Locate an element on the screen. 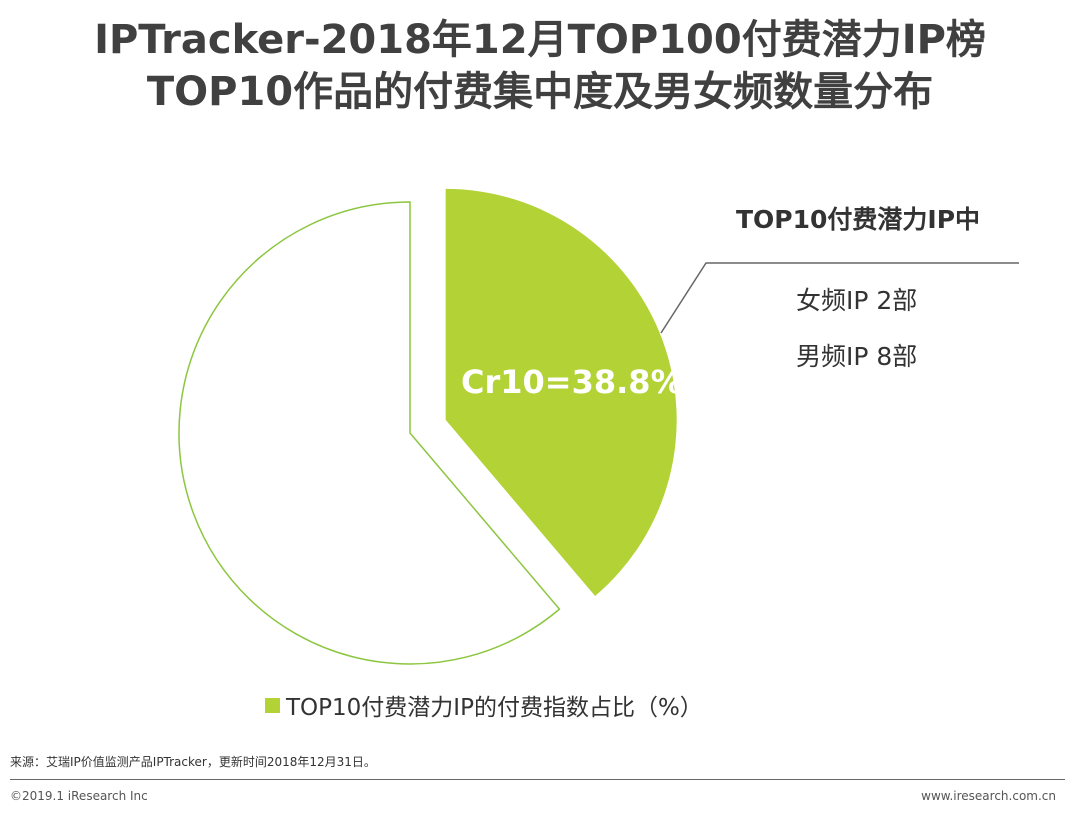 Image resolution: width=1080 pixels, height=813 pixels. callout-line is located at coordinates (839, 298).